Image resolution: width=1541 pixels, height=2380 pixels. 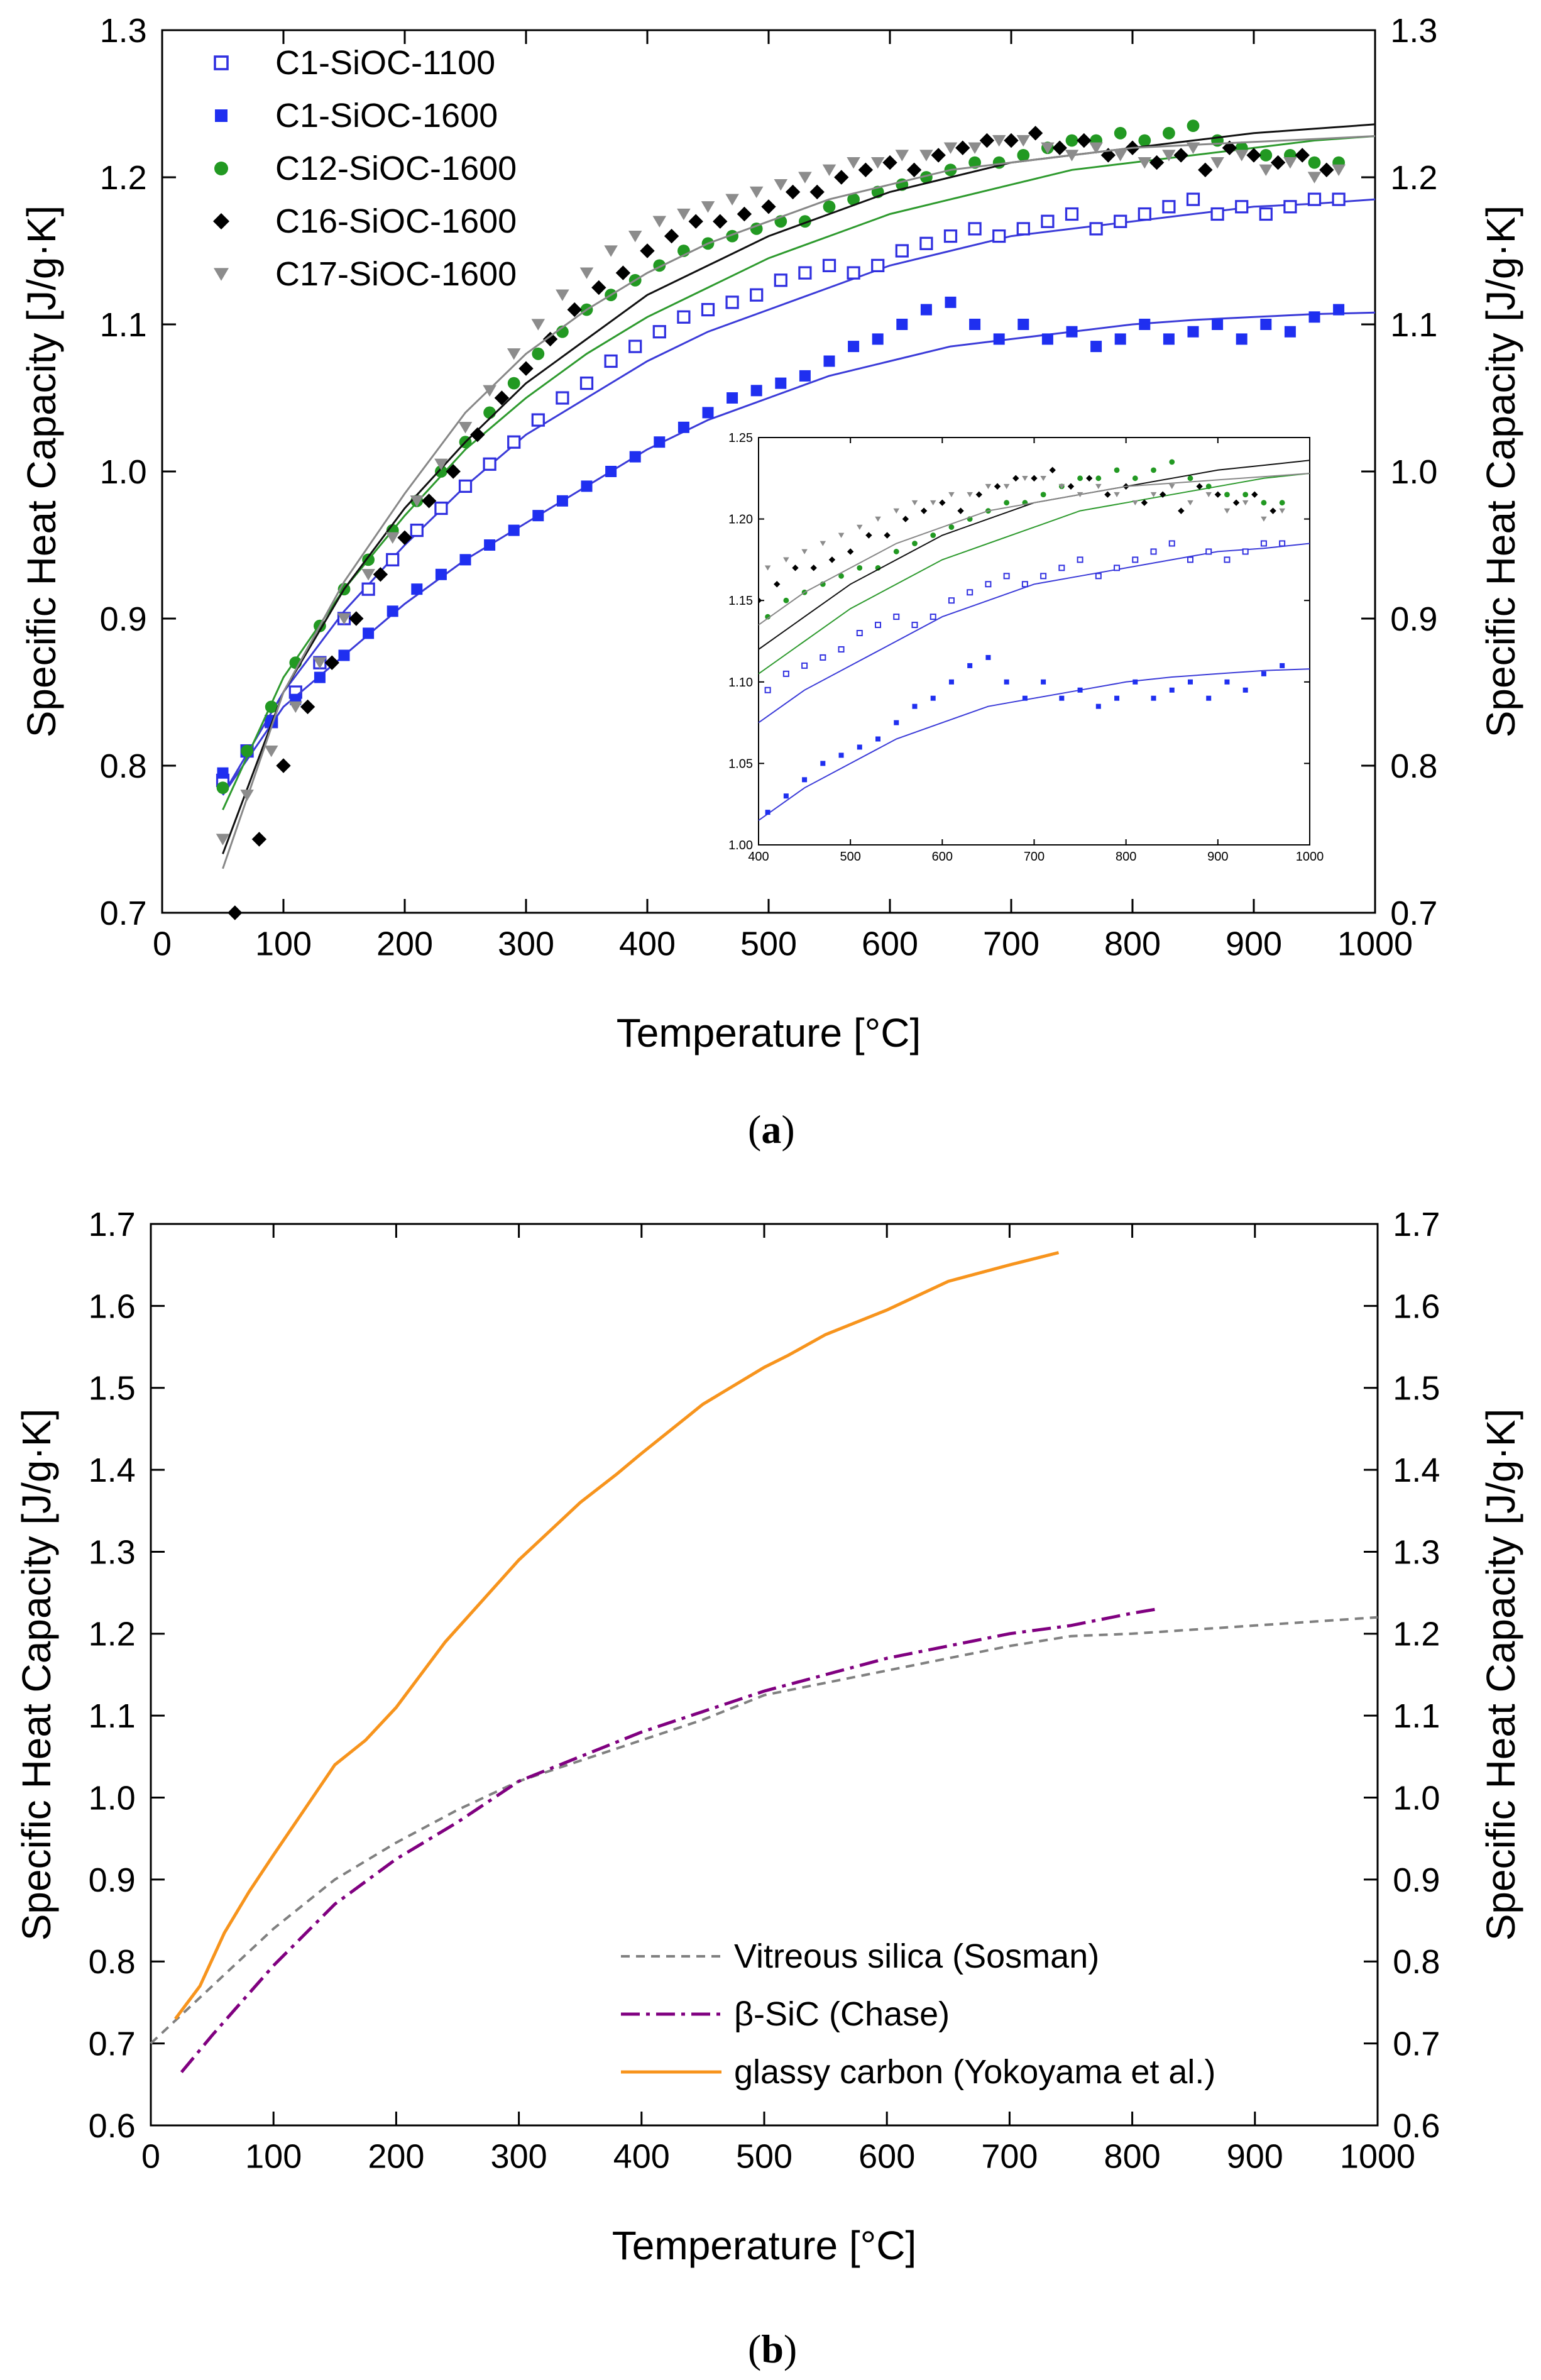 I want to click on chart-b-y-tick-label: 0.7, so click(x=112, y=2044).